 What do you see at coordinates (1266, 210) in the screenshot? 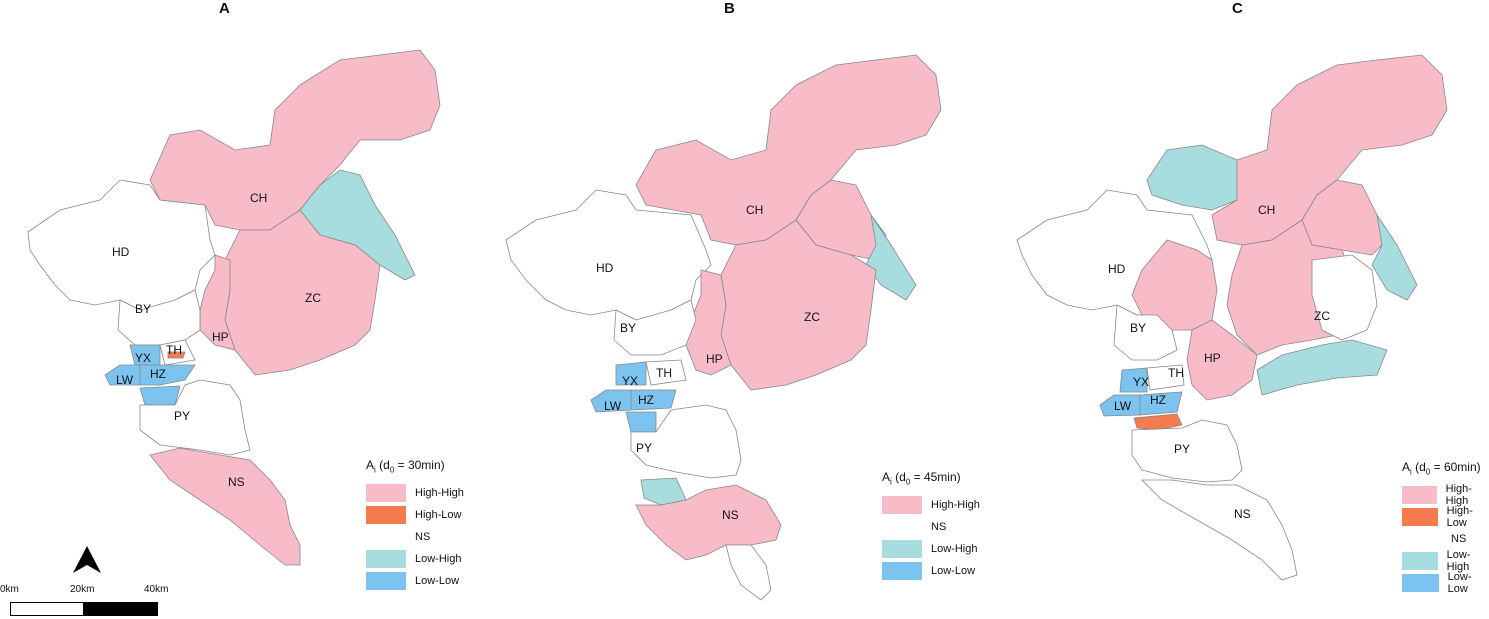
I see `label-ch-c: CH` at bounding box center [1266, 210].